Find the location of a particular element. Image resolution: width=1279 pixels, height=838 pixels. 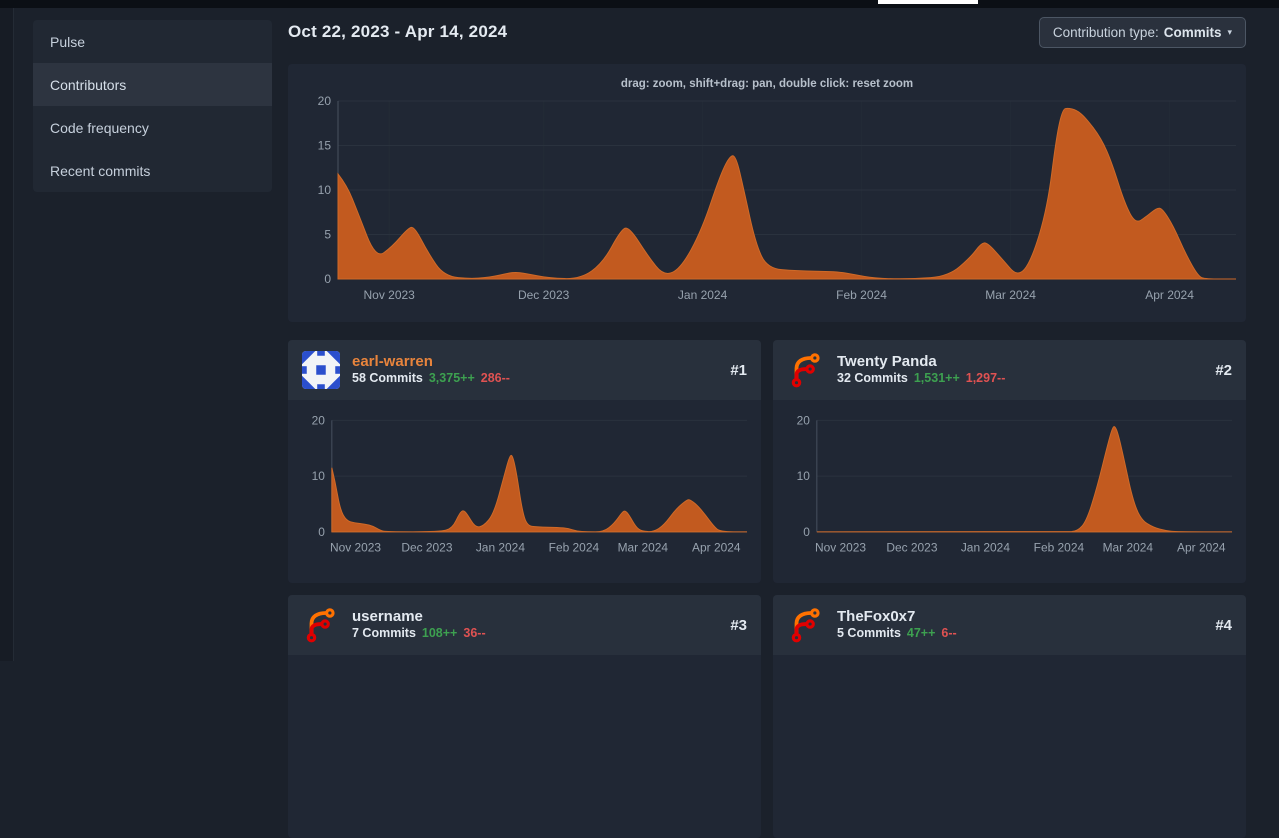

sidebar-item-code-frequency: Code frequency is located at coordinates (99, 127).